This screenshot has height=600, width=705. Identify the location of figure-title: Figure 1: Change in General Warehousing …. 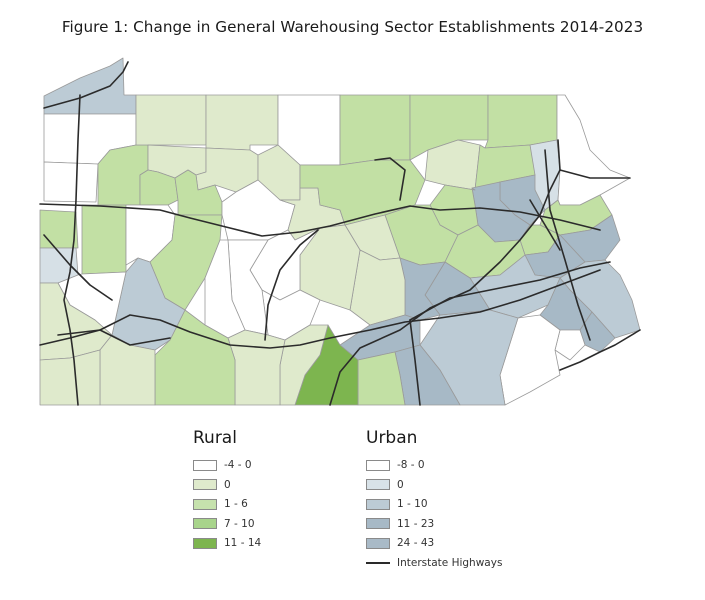
(352, 27).